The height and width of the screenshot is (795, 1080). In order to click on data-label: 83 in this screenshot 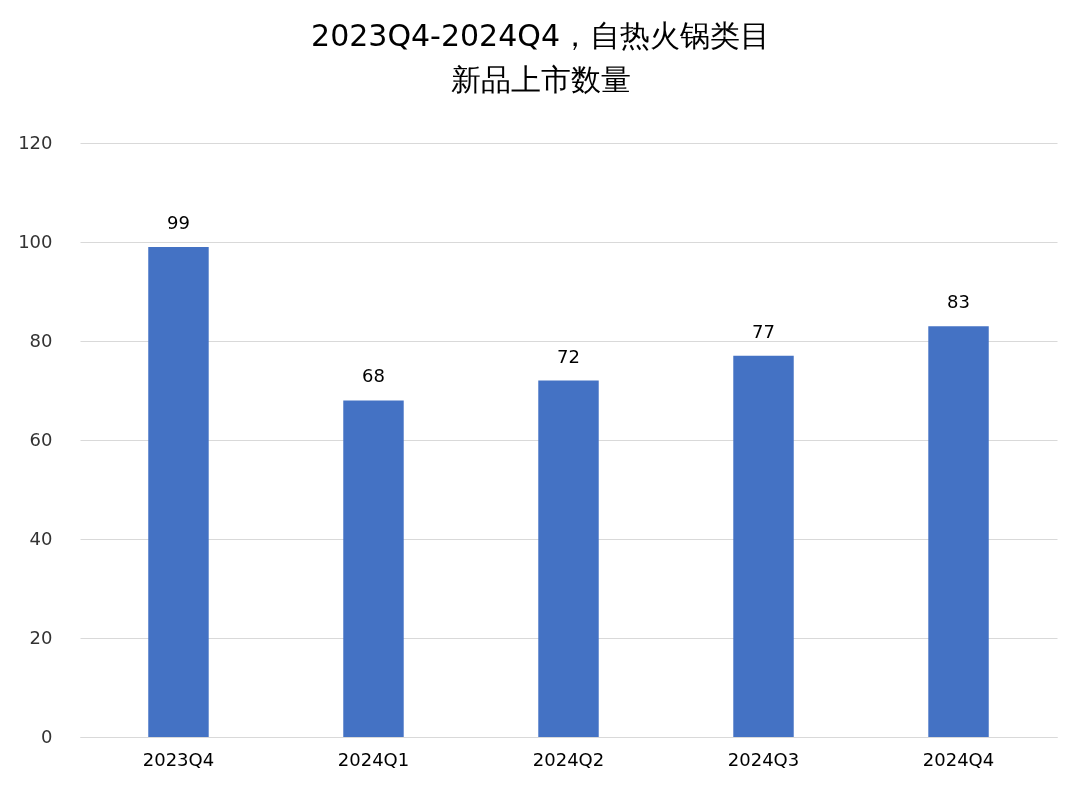, I will do `click(958, 302)`.